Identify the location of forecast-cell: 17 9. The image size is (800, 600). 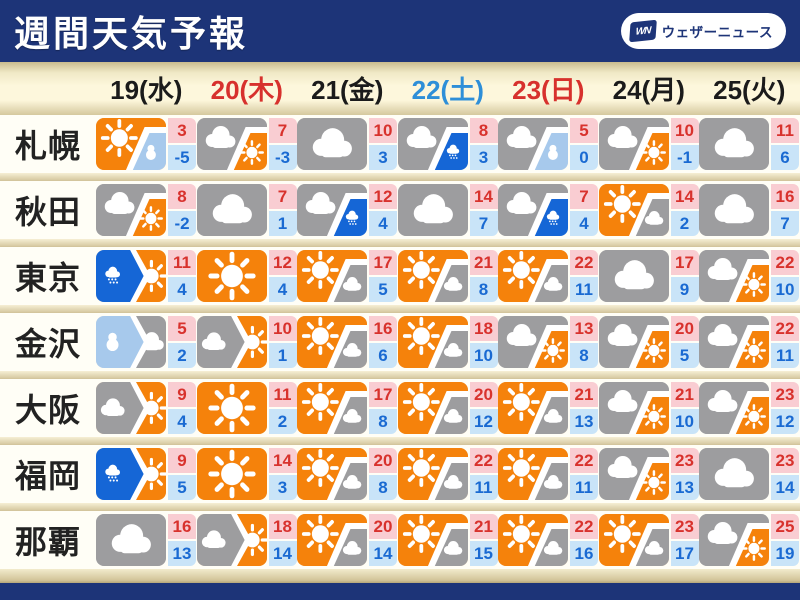
(649, 276).